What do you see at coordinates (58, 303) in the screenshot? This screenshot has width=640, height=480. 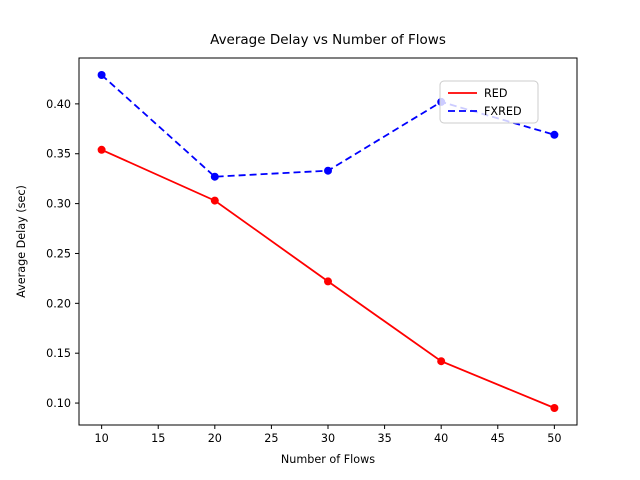 I see `y-tick-label: 0.20` at bounding box center [58, 303].